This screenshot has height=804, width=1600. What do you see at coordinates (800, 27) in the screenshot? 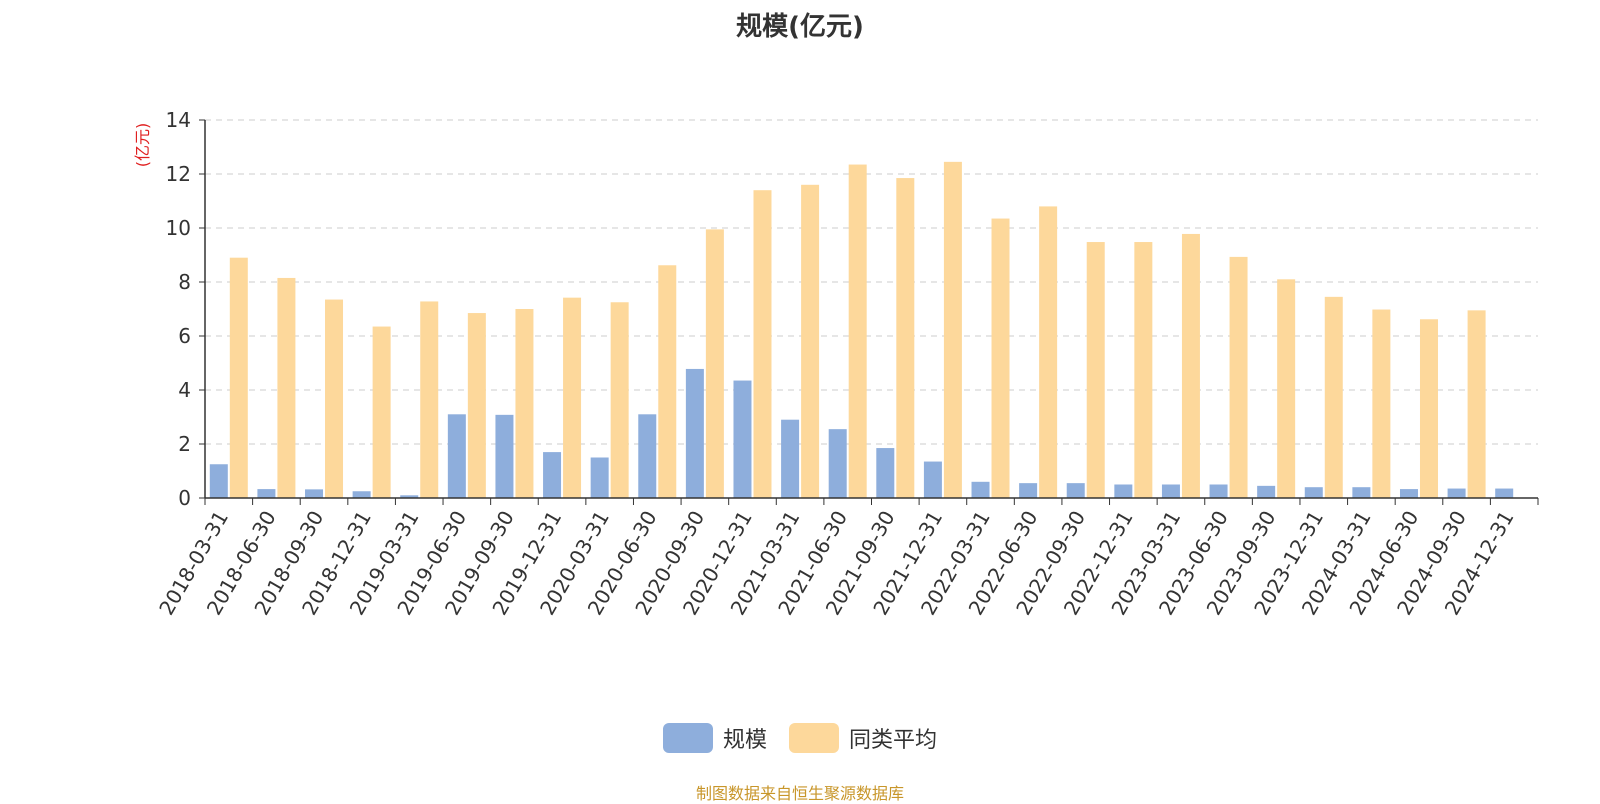
I see `chart-title: 规模(亿元)` at bounding box center [800, 27].